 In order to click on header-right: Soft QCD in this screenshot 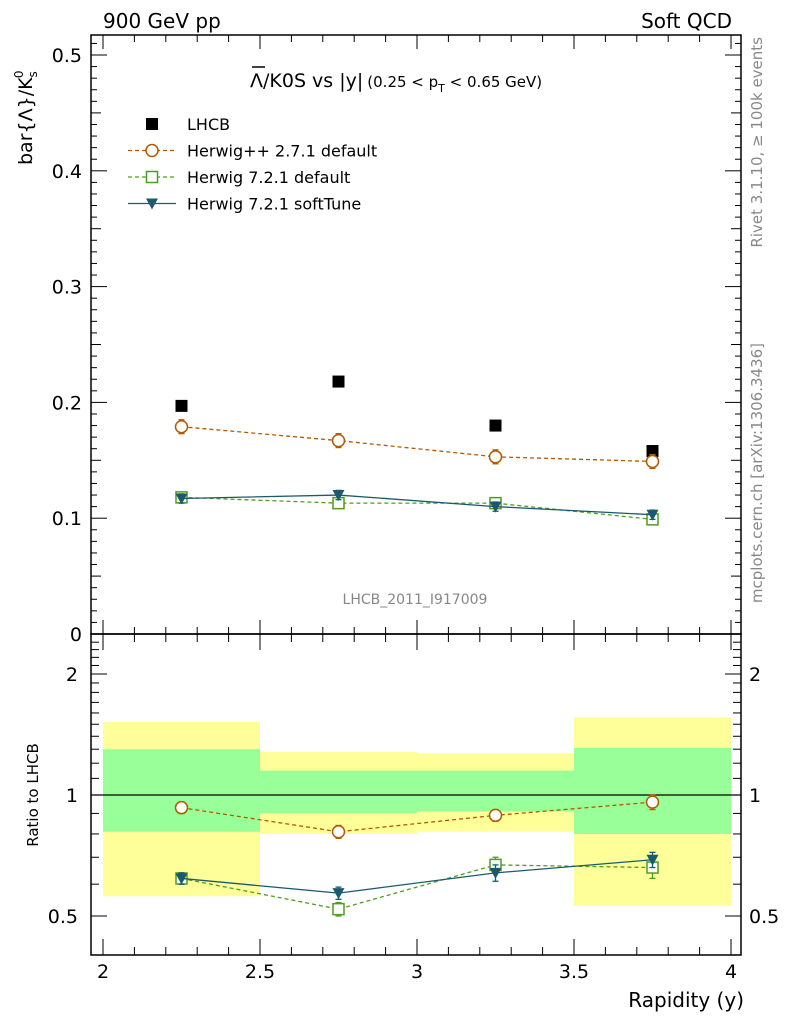, I will do `click(686, 21)`.